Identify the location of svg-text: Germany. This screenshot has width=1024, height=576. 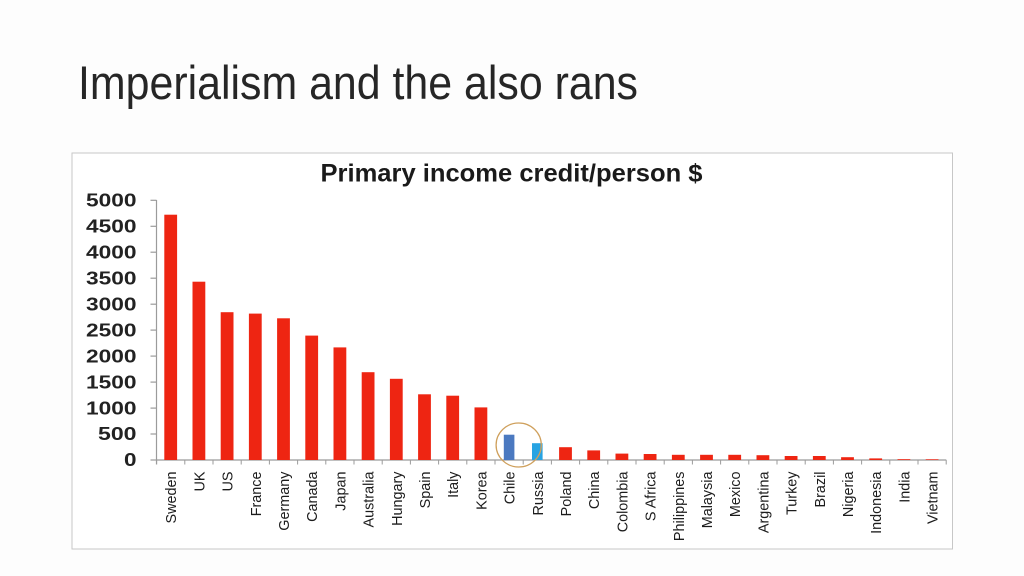
(285, 501).